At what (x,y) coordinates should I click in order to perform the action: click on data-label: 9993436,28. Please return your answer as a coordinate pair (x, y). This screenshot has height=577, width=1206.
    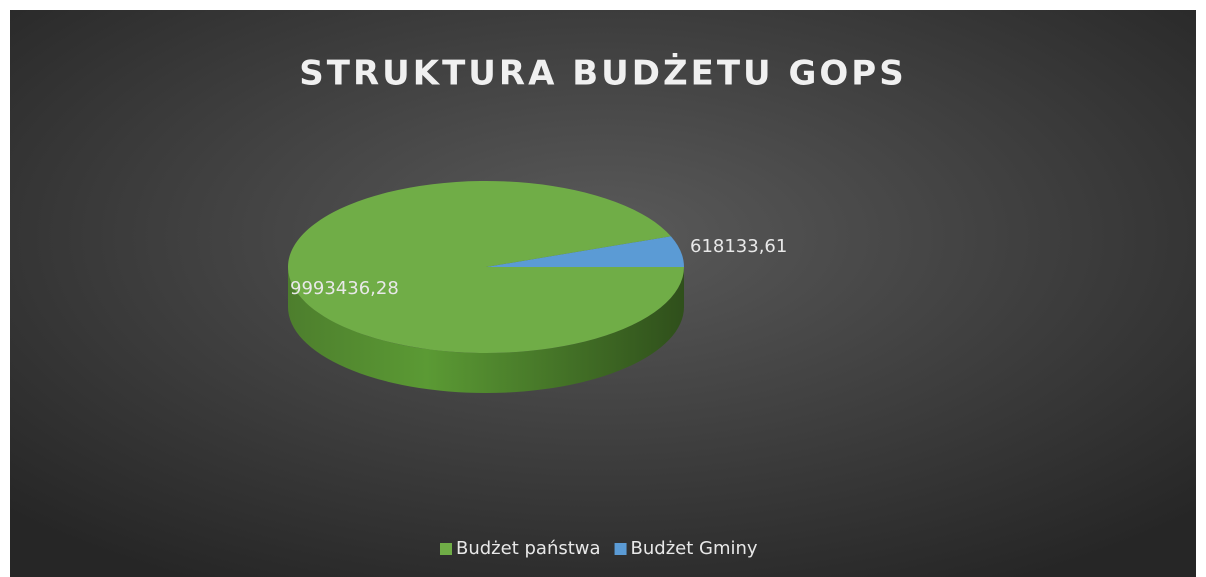
    Looking at the image, I should click on (344, 288).